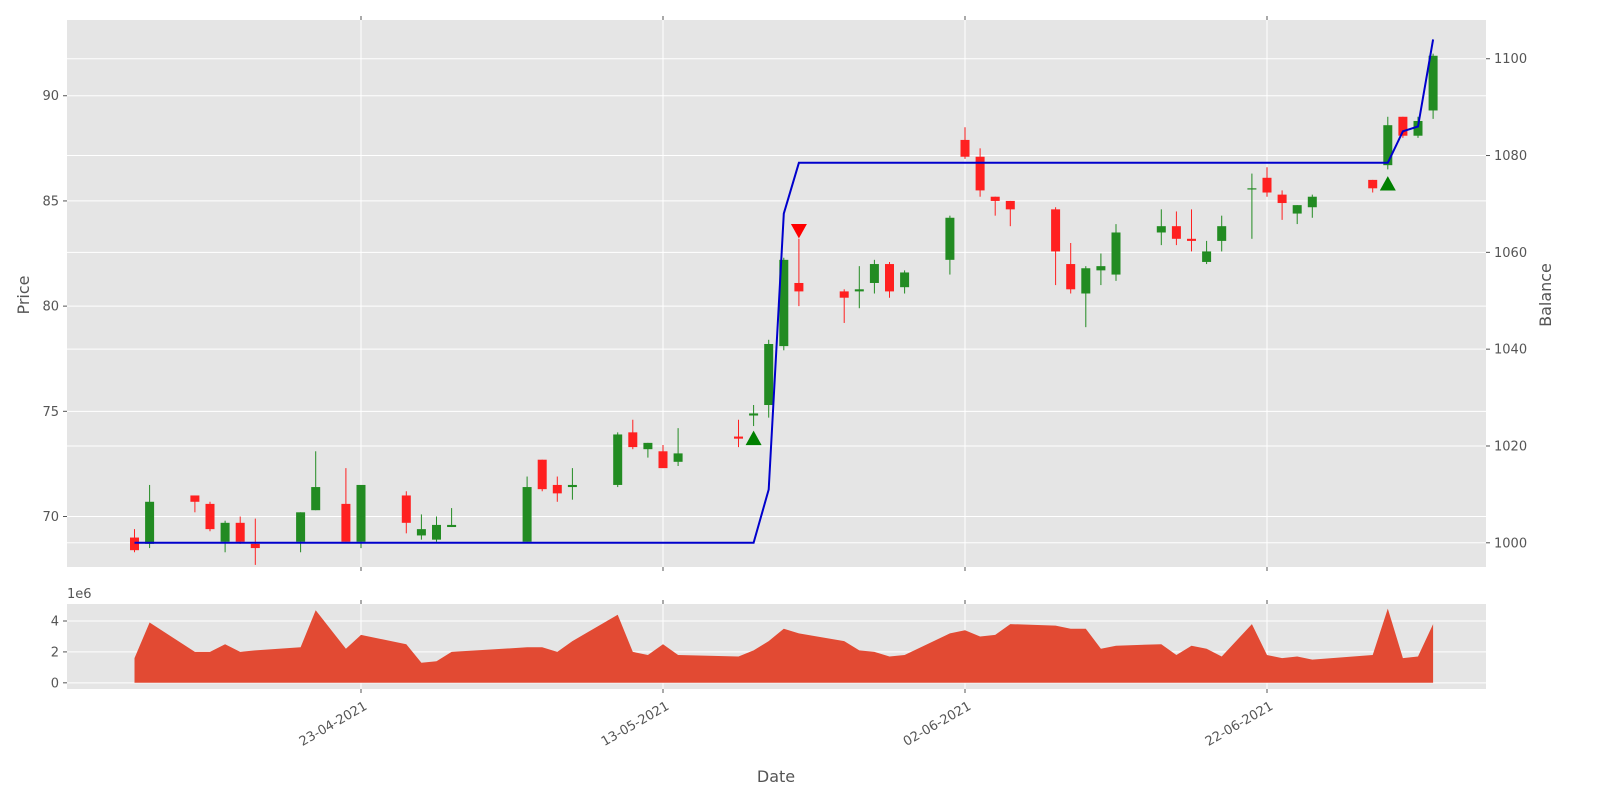  I want to click on balance-tick-label: 1100, so click(1510, 59).